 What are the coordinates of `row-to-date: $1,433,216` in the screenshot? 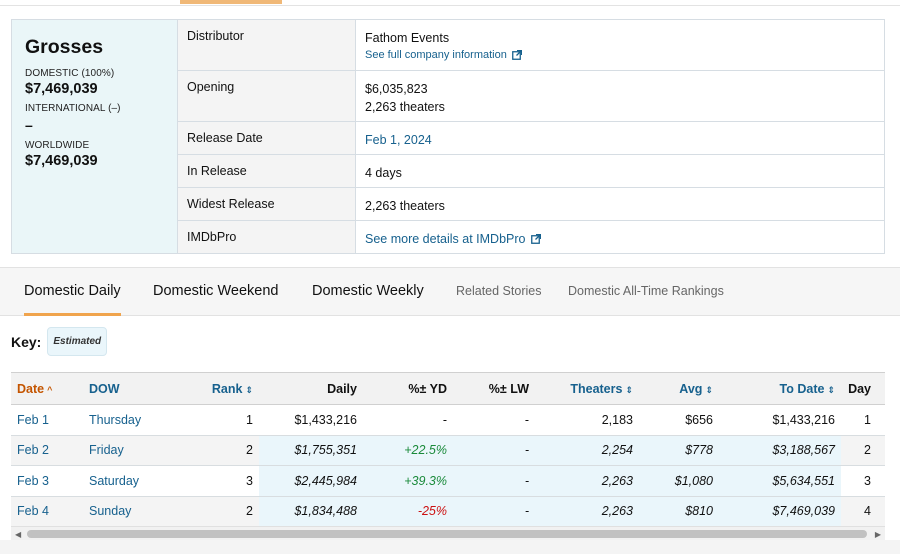 It's located at (780, 420).